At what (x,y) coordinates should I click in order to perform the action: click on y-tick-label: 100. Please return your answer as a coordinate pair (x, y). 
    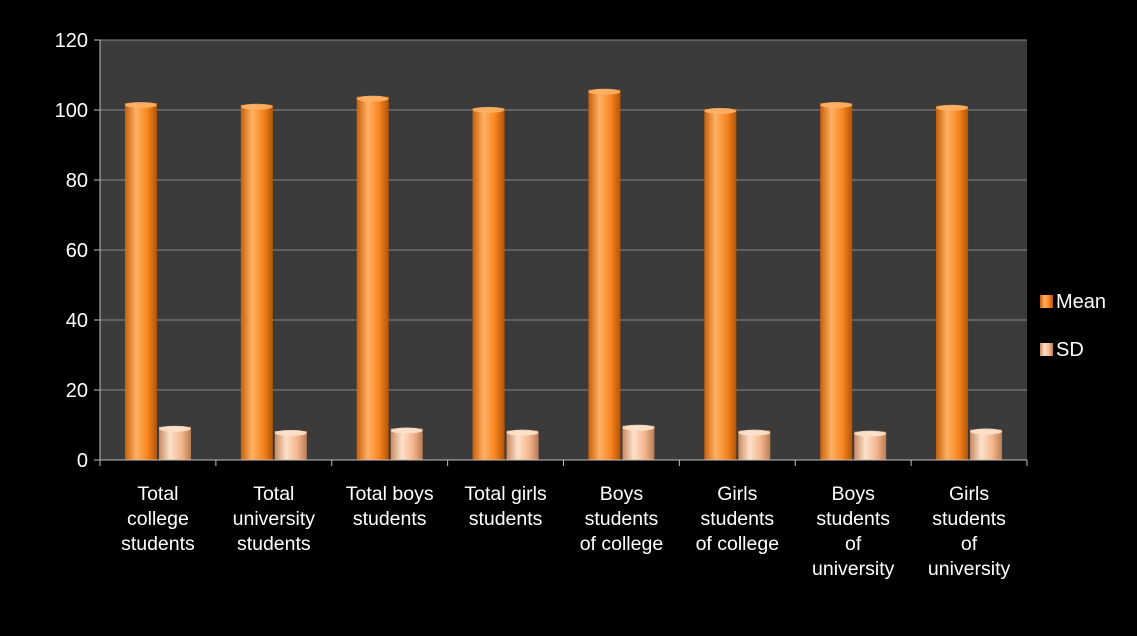
    Looking at the image, I should click on (71, 111).